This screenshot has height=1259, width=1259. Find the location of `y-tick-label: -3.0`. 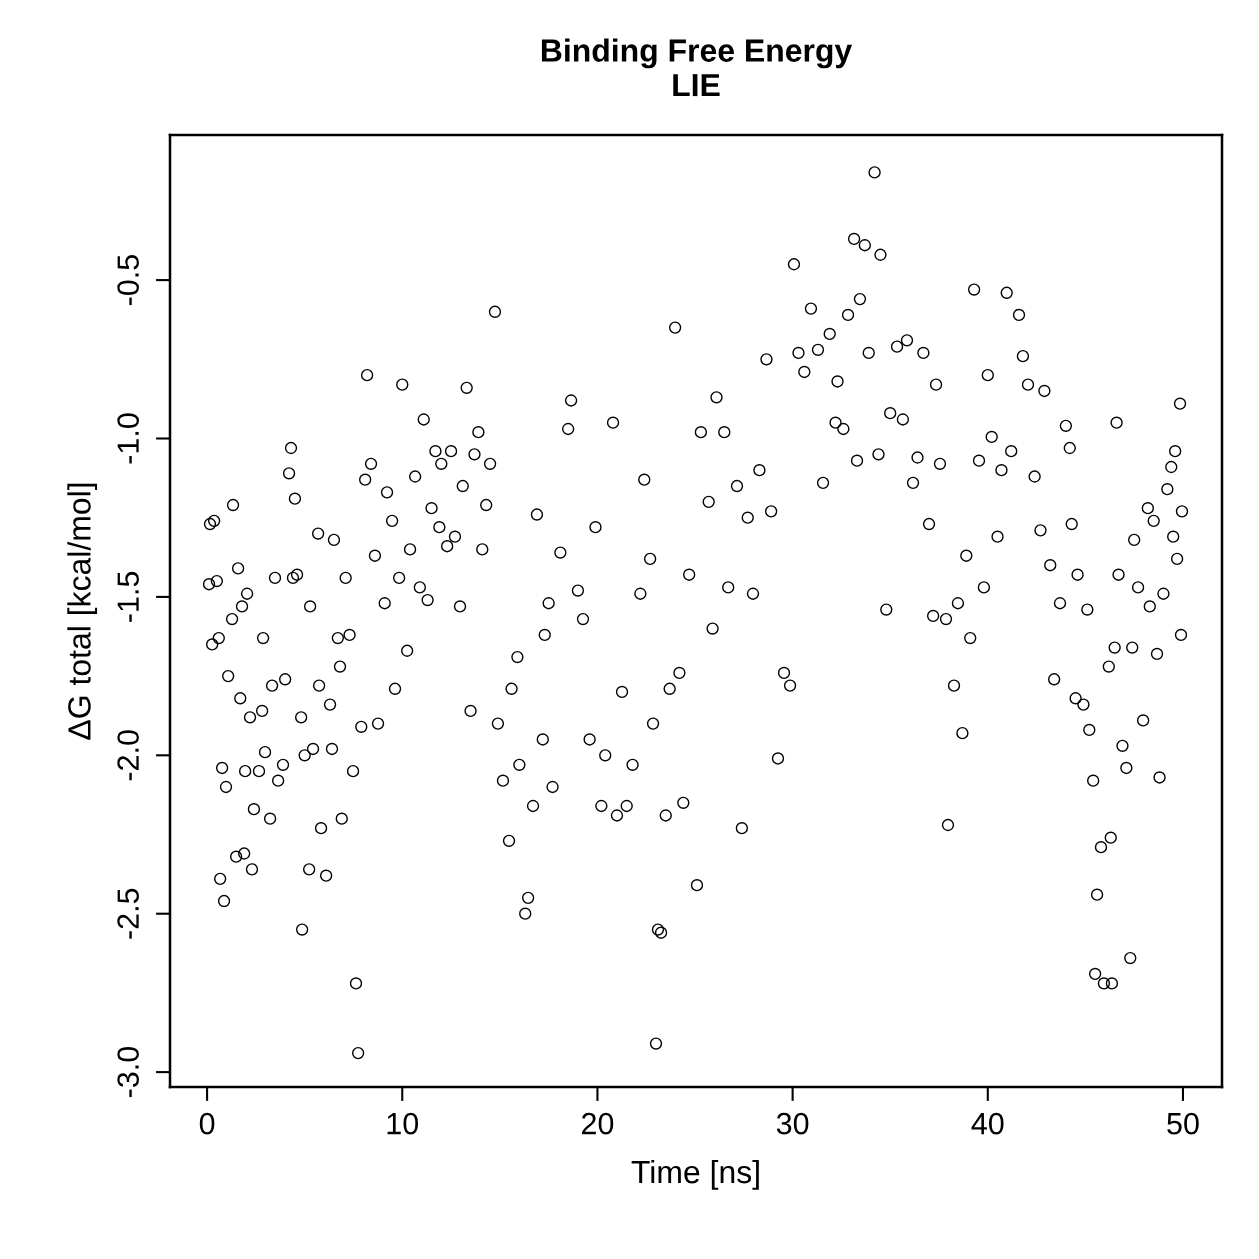

y-tick-label: -3.0 is located at coordinates (128, 1072).